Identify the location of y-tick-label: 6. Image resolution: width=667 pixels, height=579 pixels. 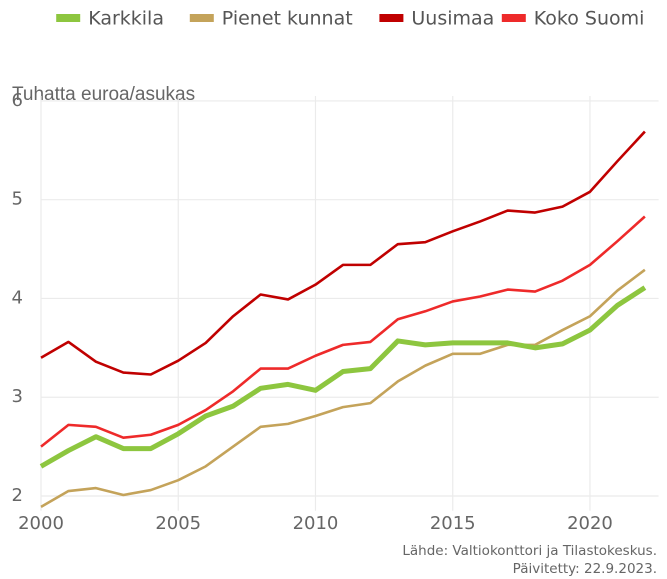
(17, 100).